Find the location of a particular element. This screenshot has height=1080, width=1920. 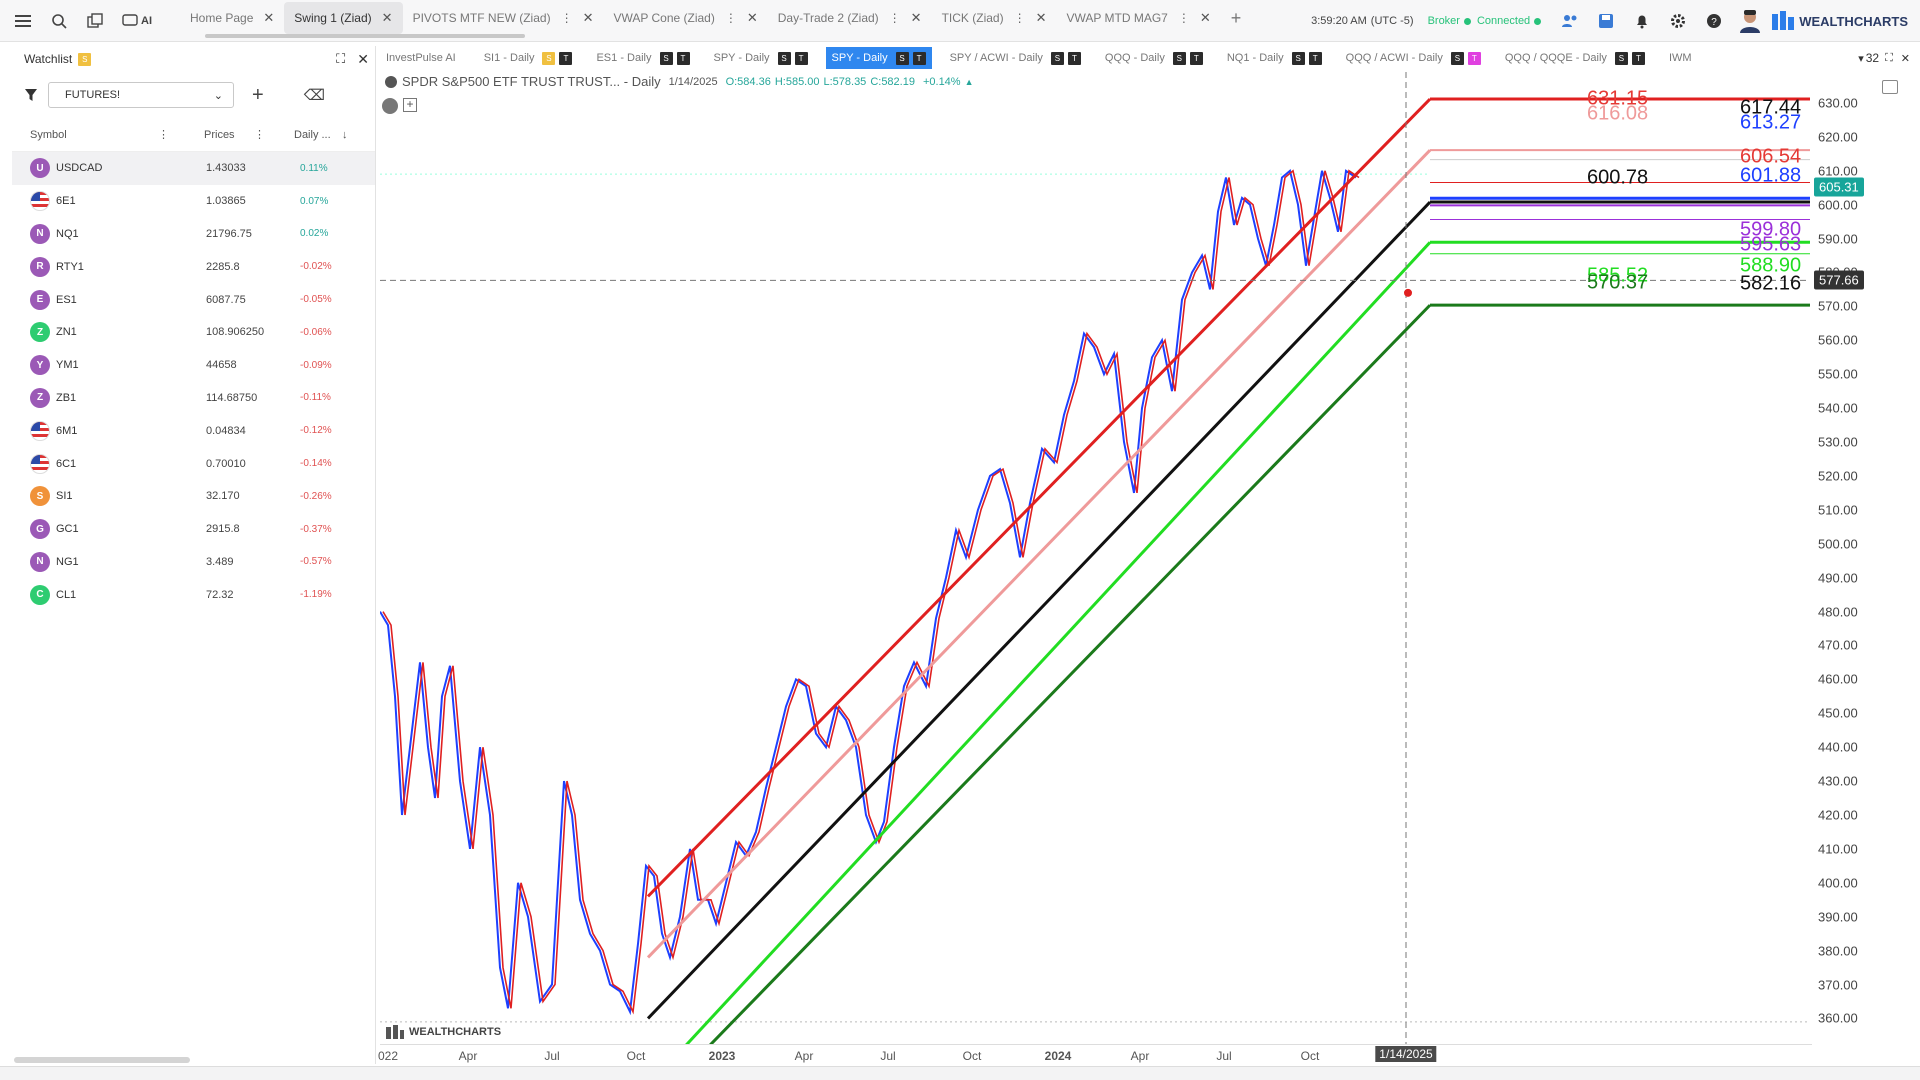

panel-toggle-icon is located at coordinates (1890, 87).